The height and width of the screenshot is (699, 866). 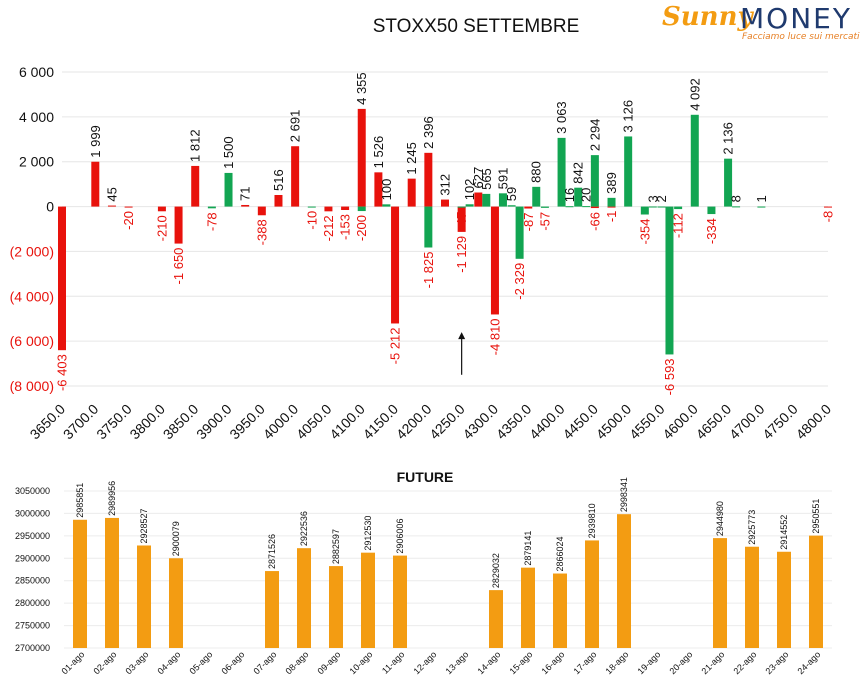 I want to click on x-tick-label: 4650.0, so click(x=714, y=422).